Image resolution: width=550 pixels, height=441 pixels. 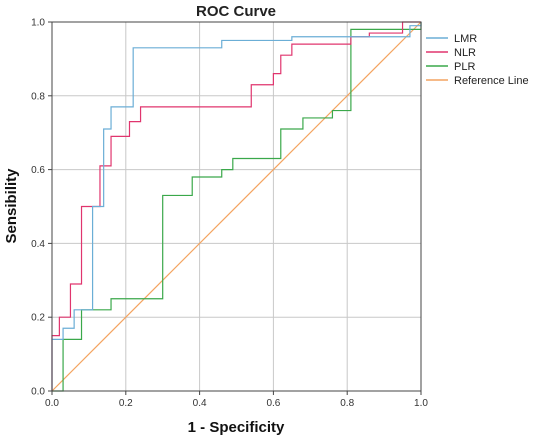 What do you see at coordinates (41, 208) in the screenshot?
I see `y-axis-ticks: 0.0 0.2 0.4 0.6 0.8 1.0` at bounding box center [41, 208].